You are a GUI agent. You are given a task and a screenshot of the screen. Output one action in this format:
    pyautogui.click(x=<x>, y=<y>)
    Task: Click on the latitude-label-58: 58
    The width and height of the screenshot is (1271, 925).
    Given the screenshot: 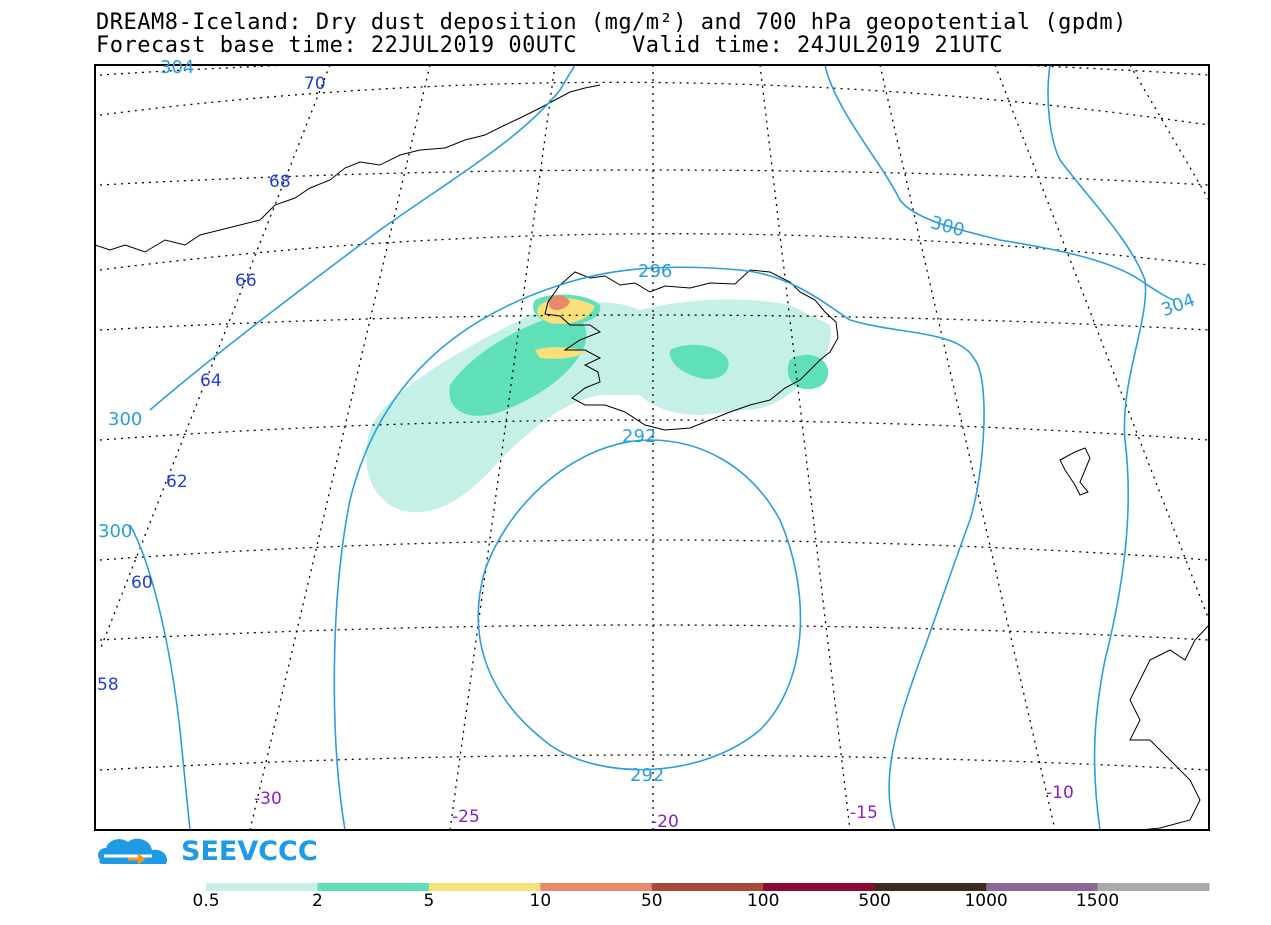 What is the action you would take?
    pyautogui.click(x=108, y=685)
    